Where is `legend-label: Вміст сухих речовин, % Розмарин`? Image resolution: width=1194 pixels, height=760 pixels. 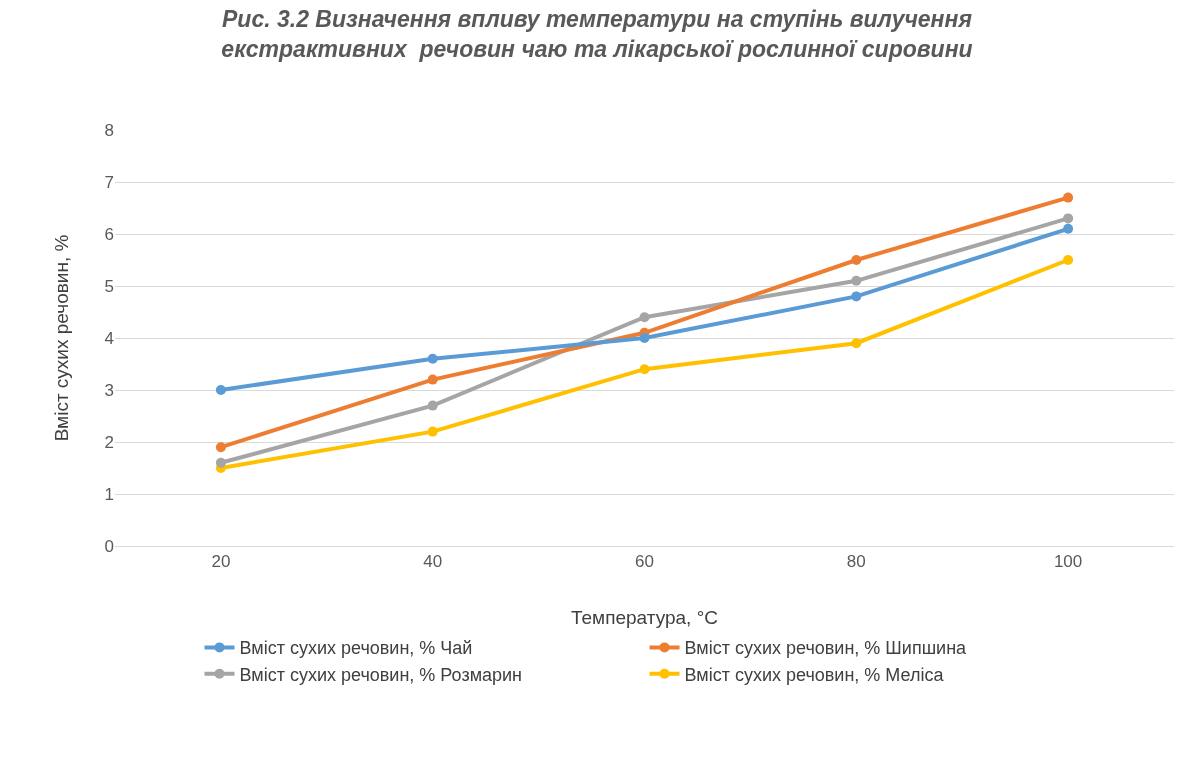 legend-label: Вміст сухих речовин, % Розмарин is located at coordinates (381, 674).